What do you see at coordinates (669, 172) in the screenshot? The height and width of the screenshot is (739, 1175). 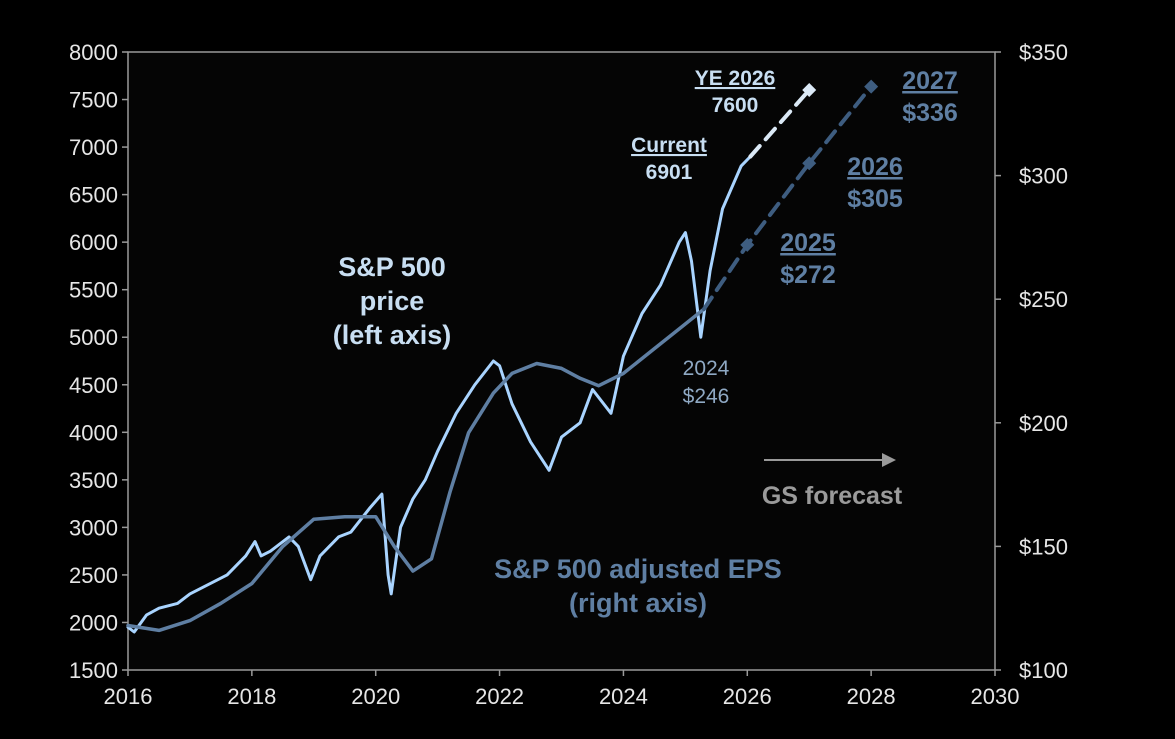 I see `current-value: 6901` at bounding box center [669, 172].